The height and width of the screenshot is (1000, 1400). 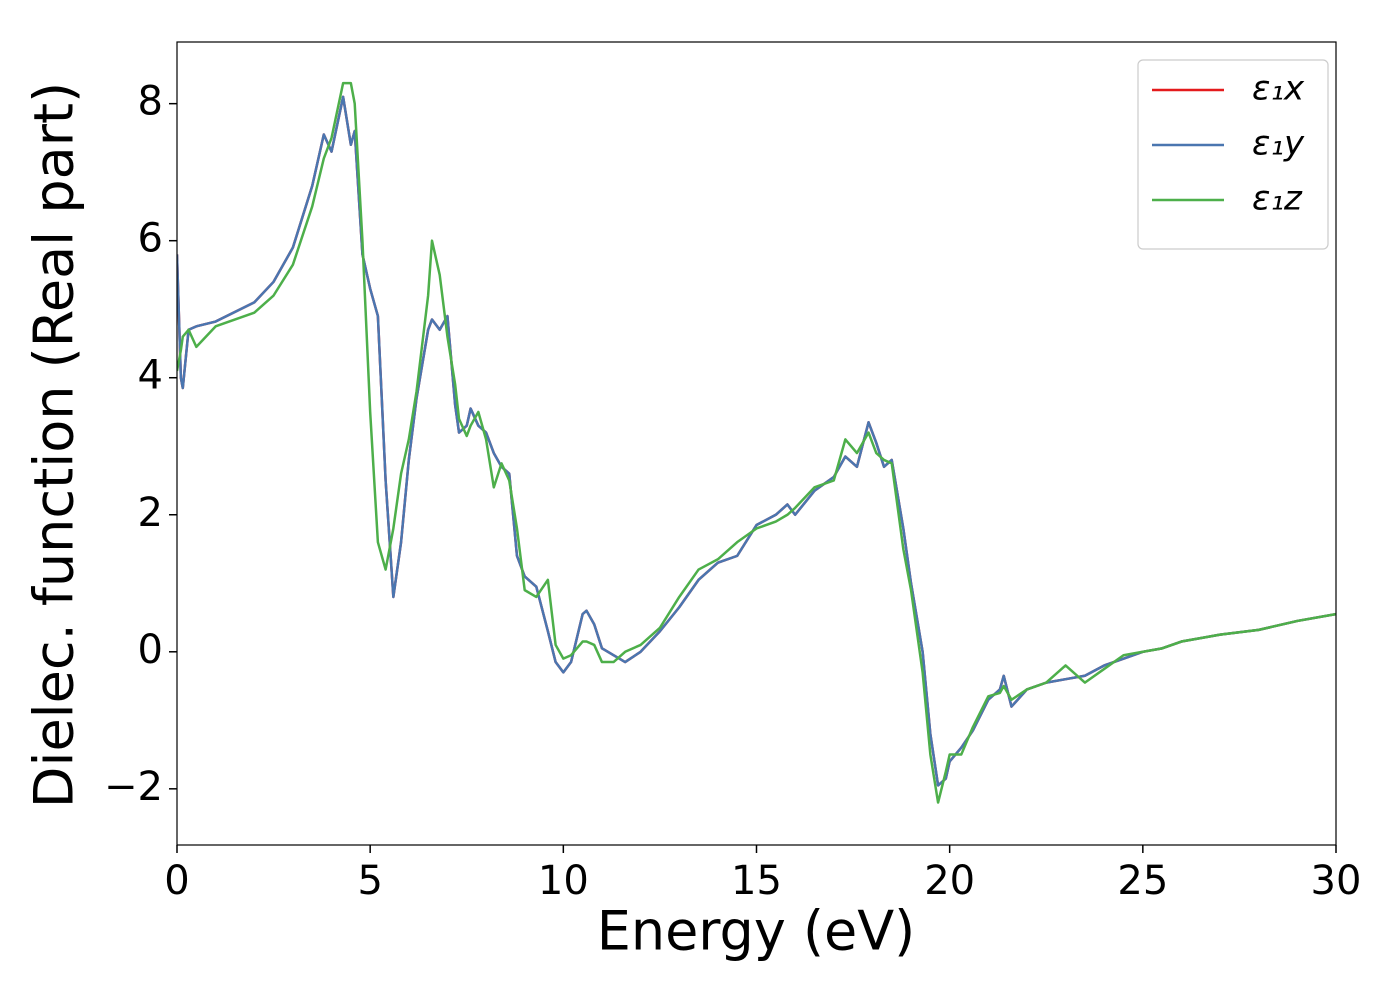 What do you see at coordinates (54, 445) in the screenshot?
I see `y-axis-label: Dielec. function (Real part)` at bounding box center [54, 445].